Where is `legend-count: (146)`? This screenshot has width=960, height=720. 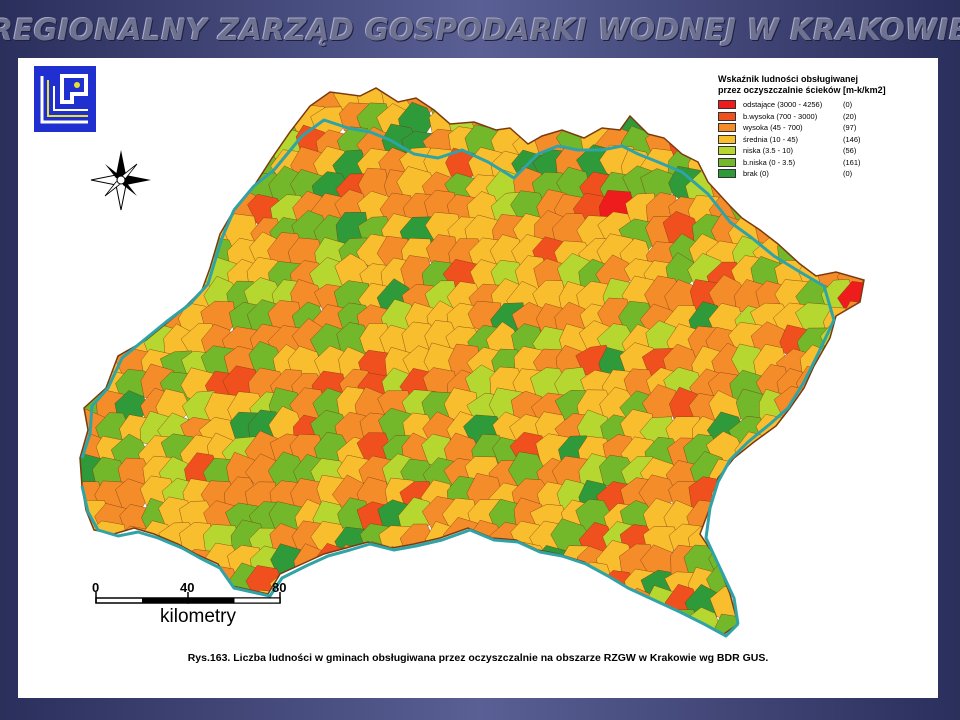
legend-count: (146) is located at coordinates (852, 139).